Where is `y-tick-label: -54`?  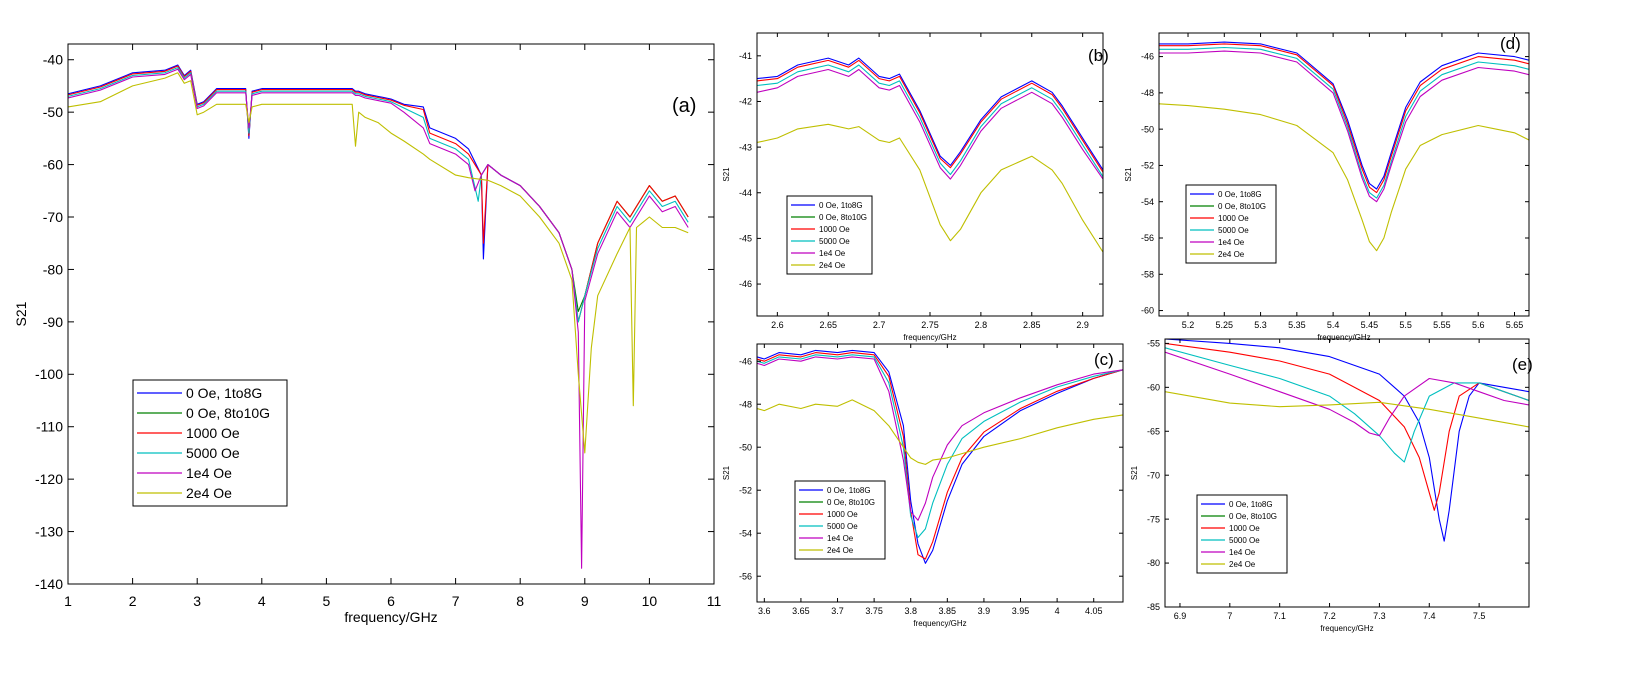
y-tick-label: -54 is located at coordinates (745, 533).